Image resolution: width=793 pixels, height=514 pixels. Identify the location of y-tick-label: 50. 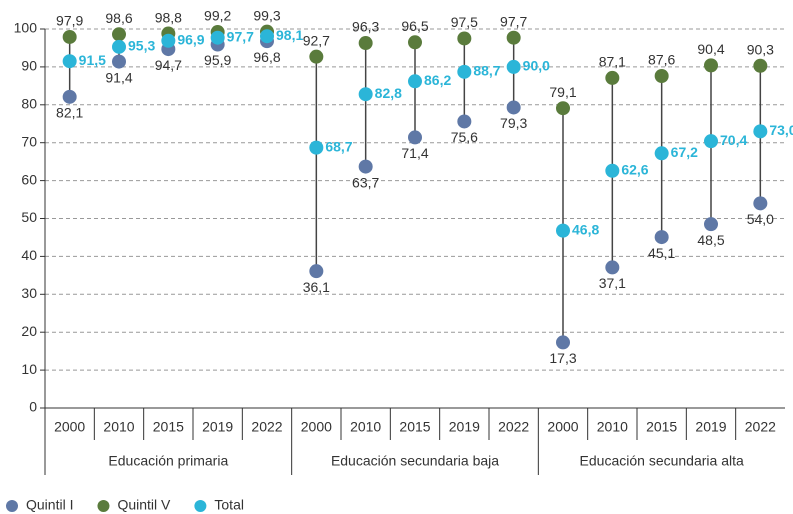
(29, 217).